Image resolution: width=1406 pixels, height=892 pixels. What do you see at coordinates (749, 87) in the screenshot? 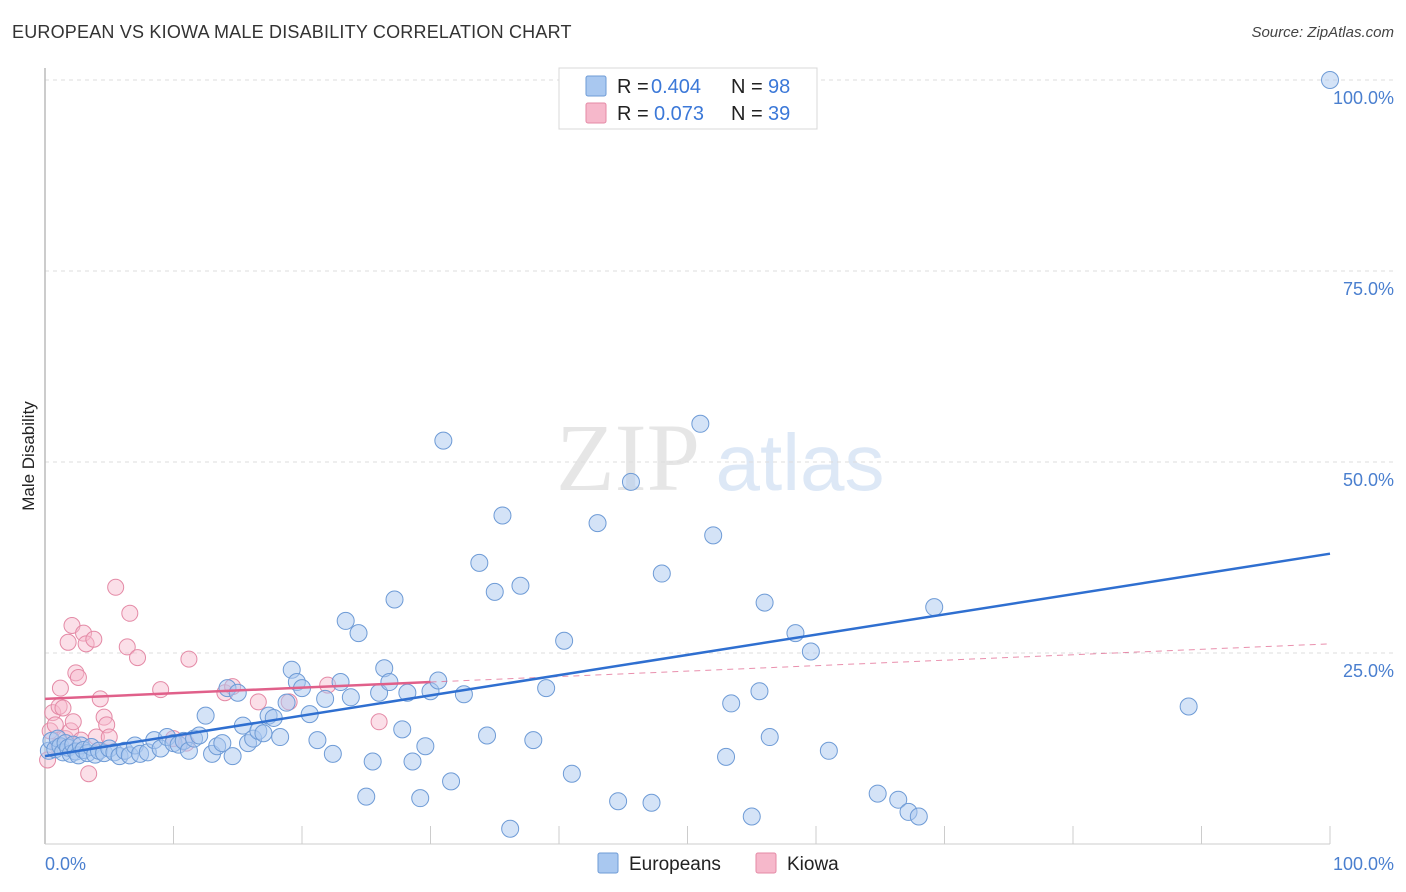
I see `legend-n-label-1: N =` at bounding box center [749, 87].